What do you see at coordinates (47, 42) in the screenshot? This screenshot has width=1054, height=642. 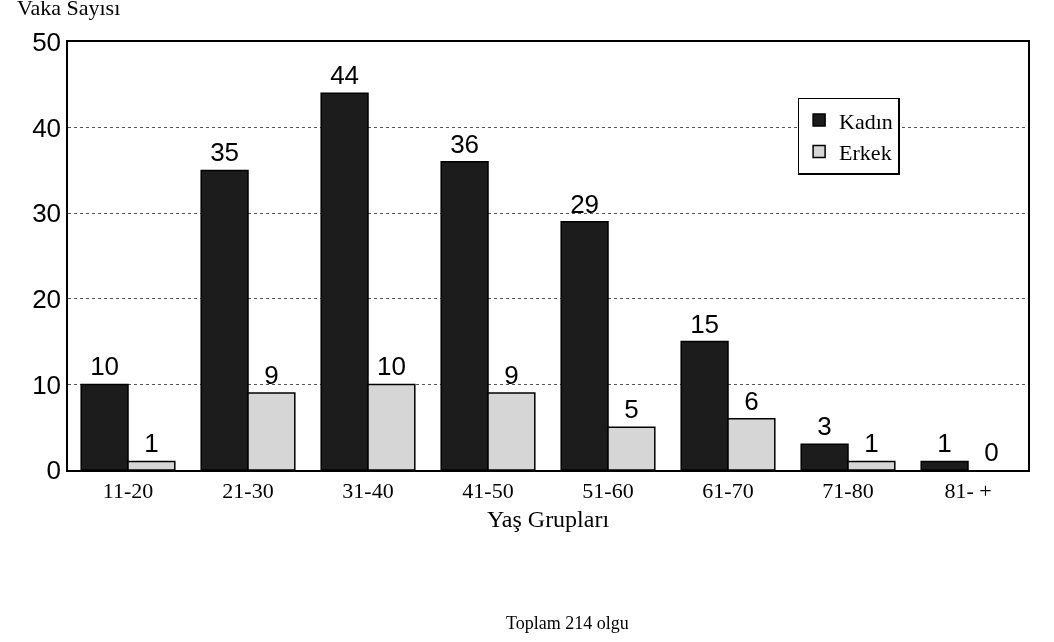 I see `y-tick-label: 50` at bounding box center [47, 42].